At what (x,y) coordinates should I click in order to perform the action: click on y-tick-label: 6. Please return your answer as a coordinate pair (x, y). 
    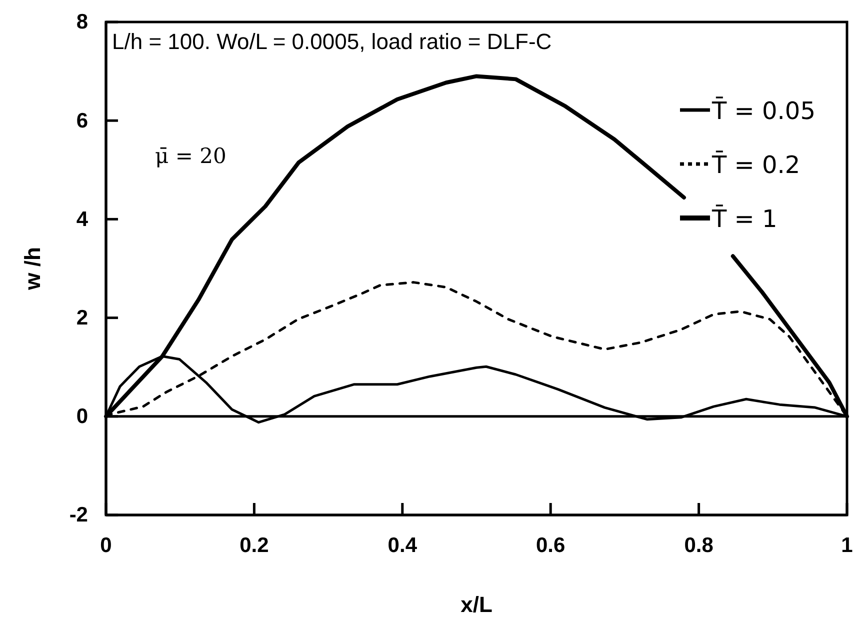
    Looking at the image, I should click on (82, 120).